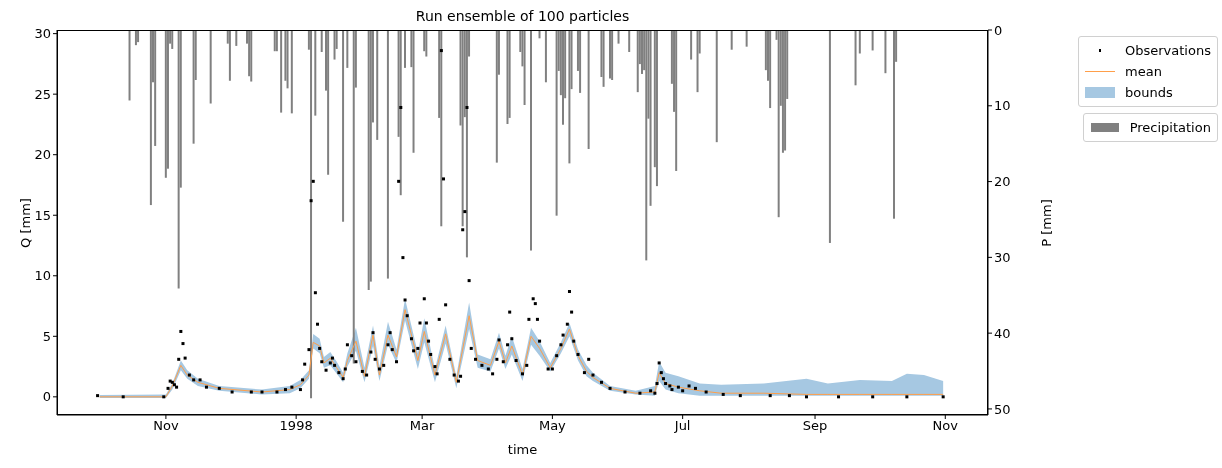 The image size is (1222, 468). Describe the element at coordinates (522, 449) in the screenshot. I see `x-axis-title: time` at that location.